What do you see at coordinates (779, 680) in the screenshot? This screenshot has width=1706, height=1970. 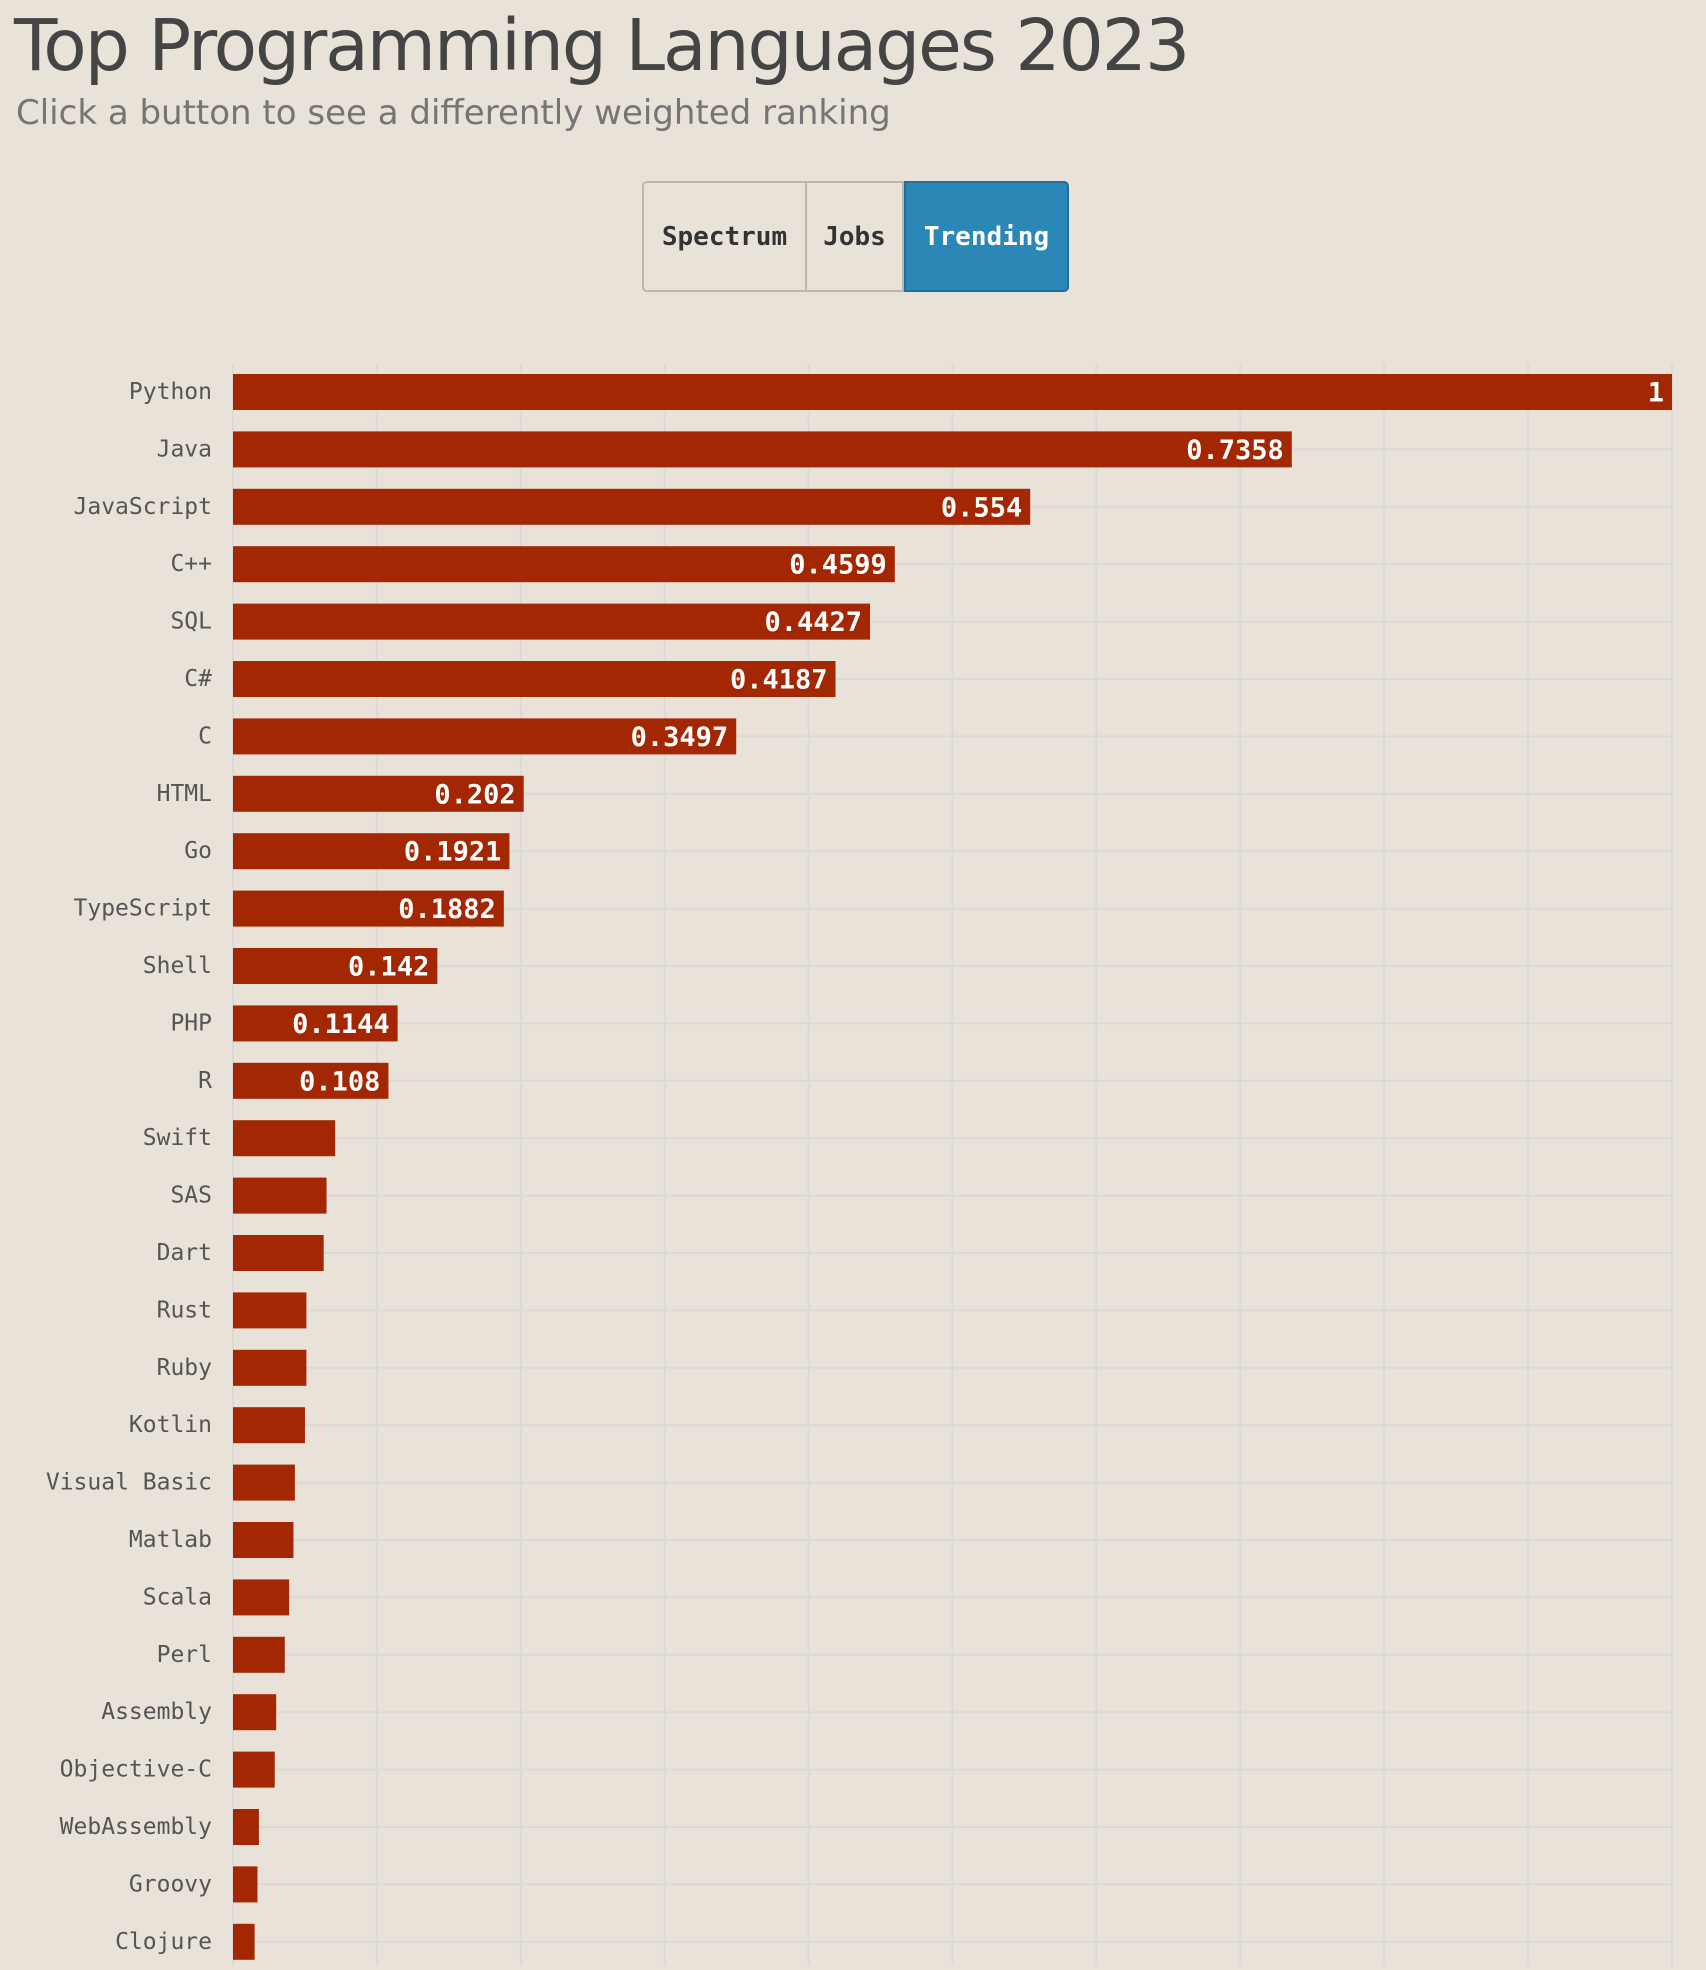 I see `value-label: 0.4187` at bounding box center [779, 680].